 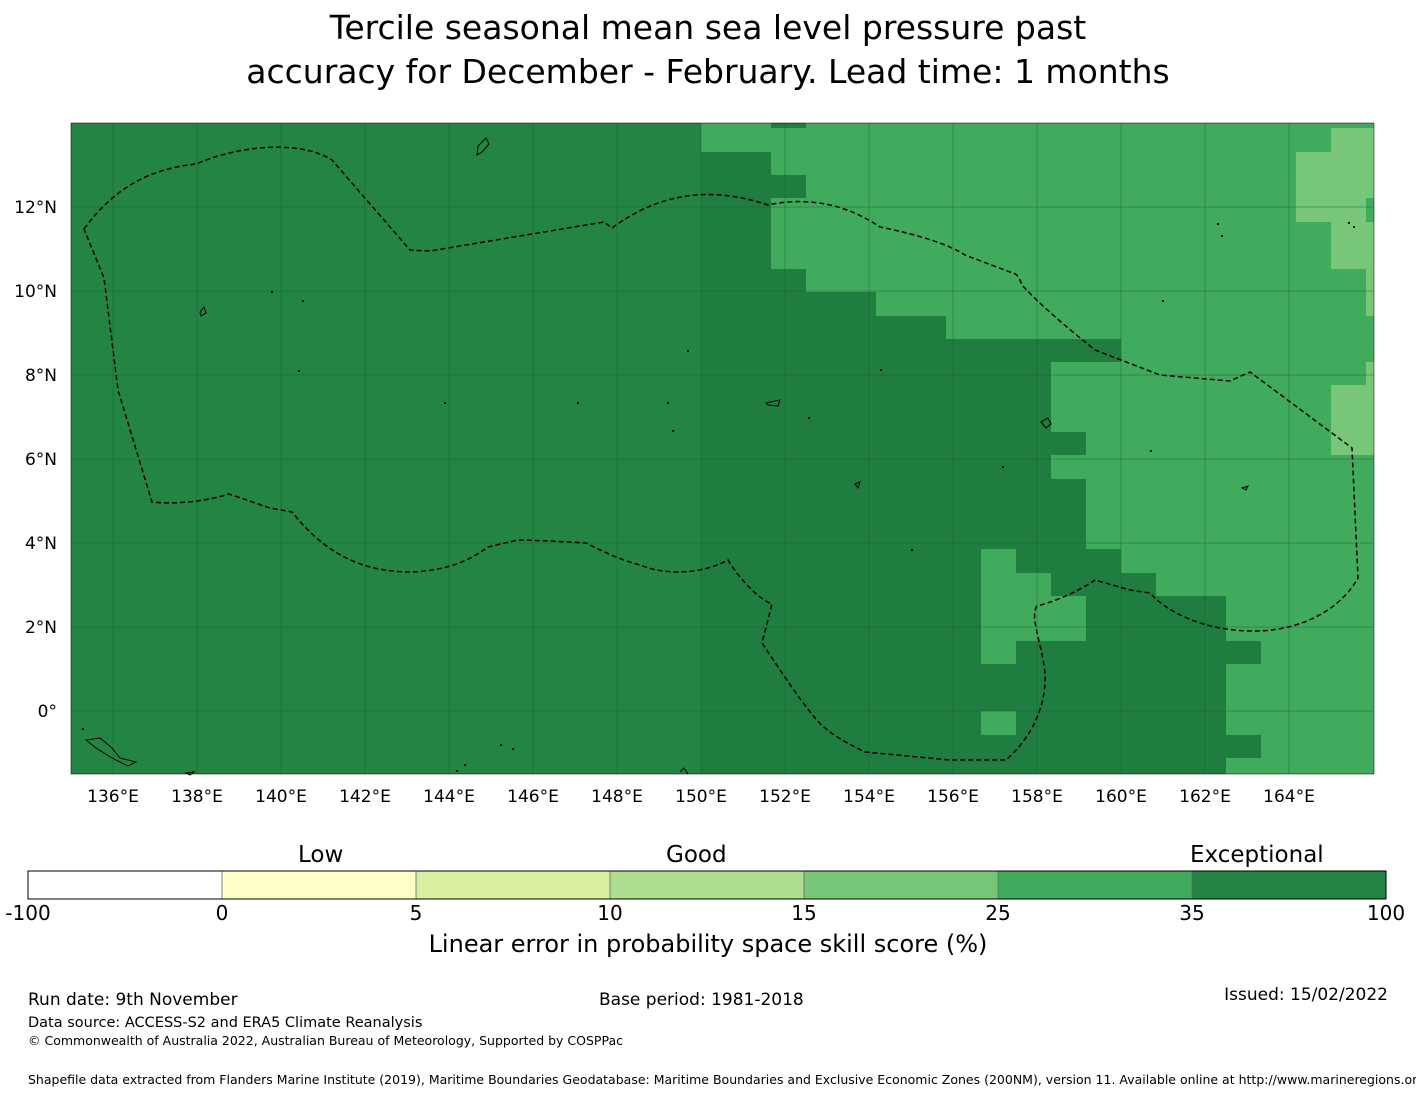 What do you see at coordinates (1192, 913) in the screenshot?
I see `colorbar-tick: 35` at bounding box center [1192, 913].